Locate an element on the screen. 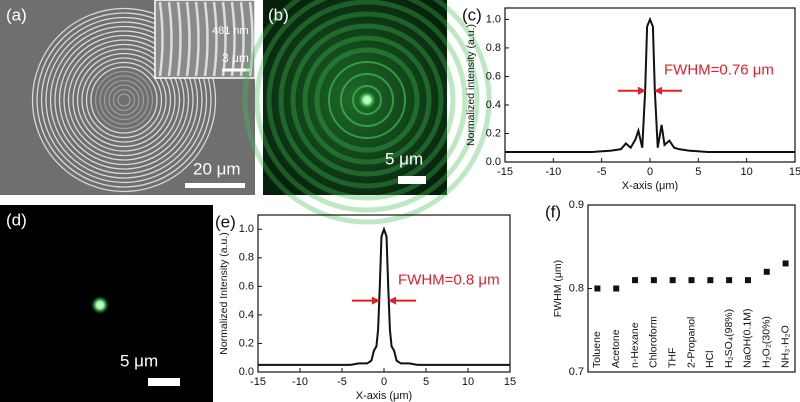  y-axis-label: Normalized intensity (a.u.) is located at coordinates (471, 85).